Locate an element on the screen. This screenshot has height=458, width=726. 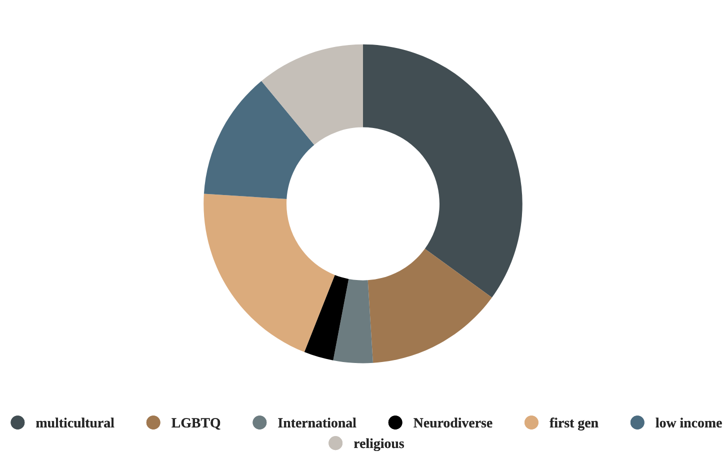
legend-label: first gen is located at coordinates (574, 424).